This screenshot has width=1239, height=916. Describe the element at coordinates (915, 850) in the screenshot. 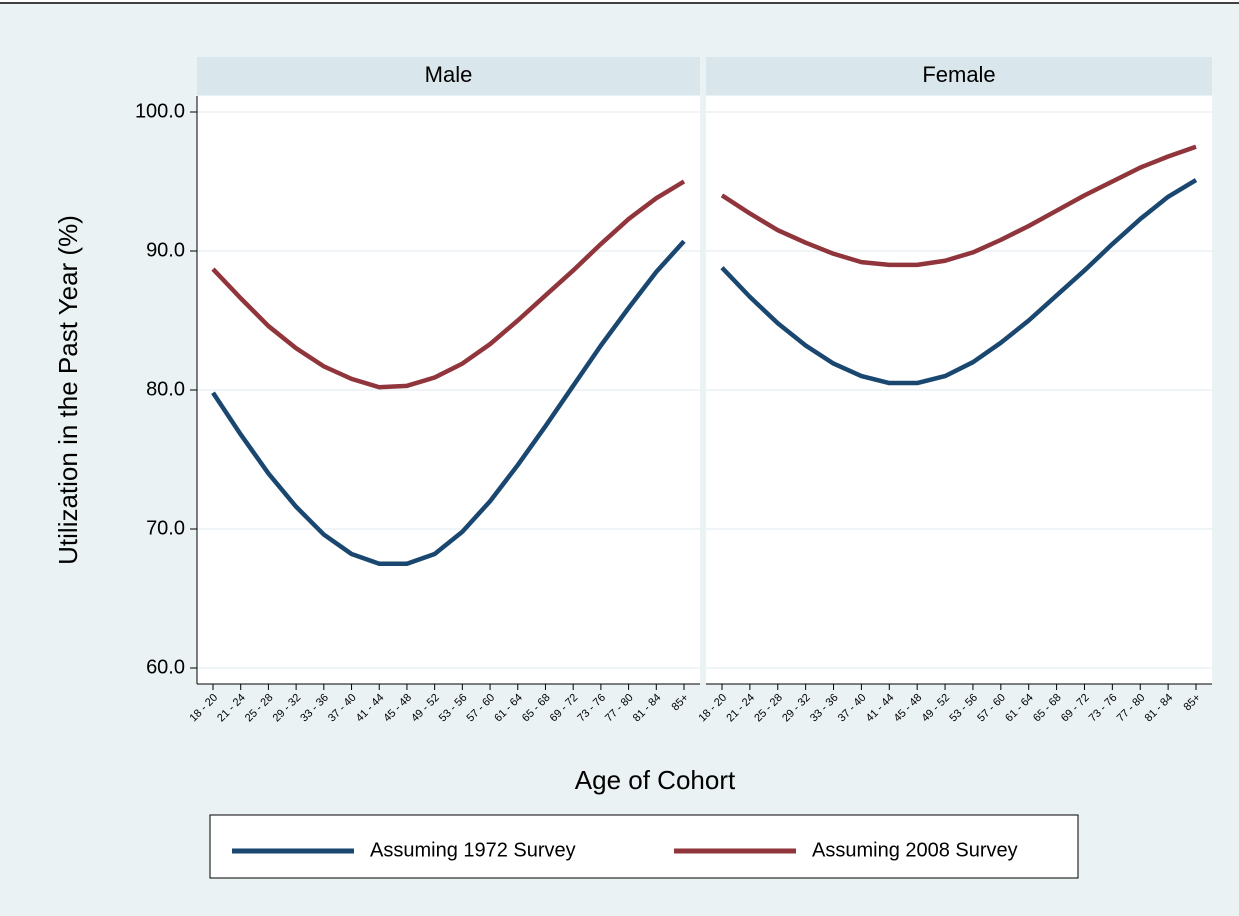

I see `legend-label: Assuming 2008 Survey` at that location.